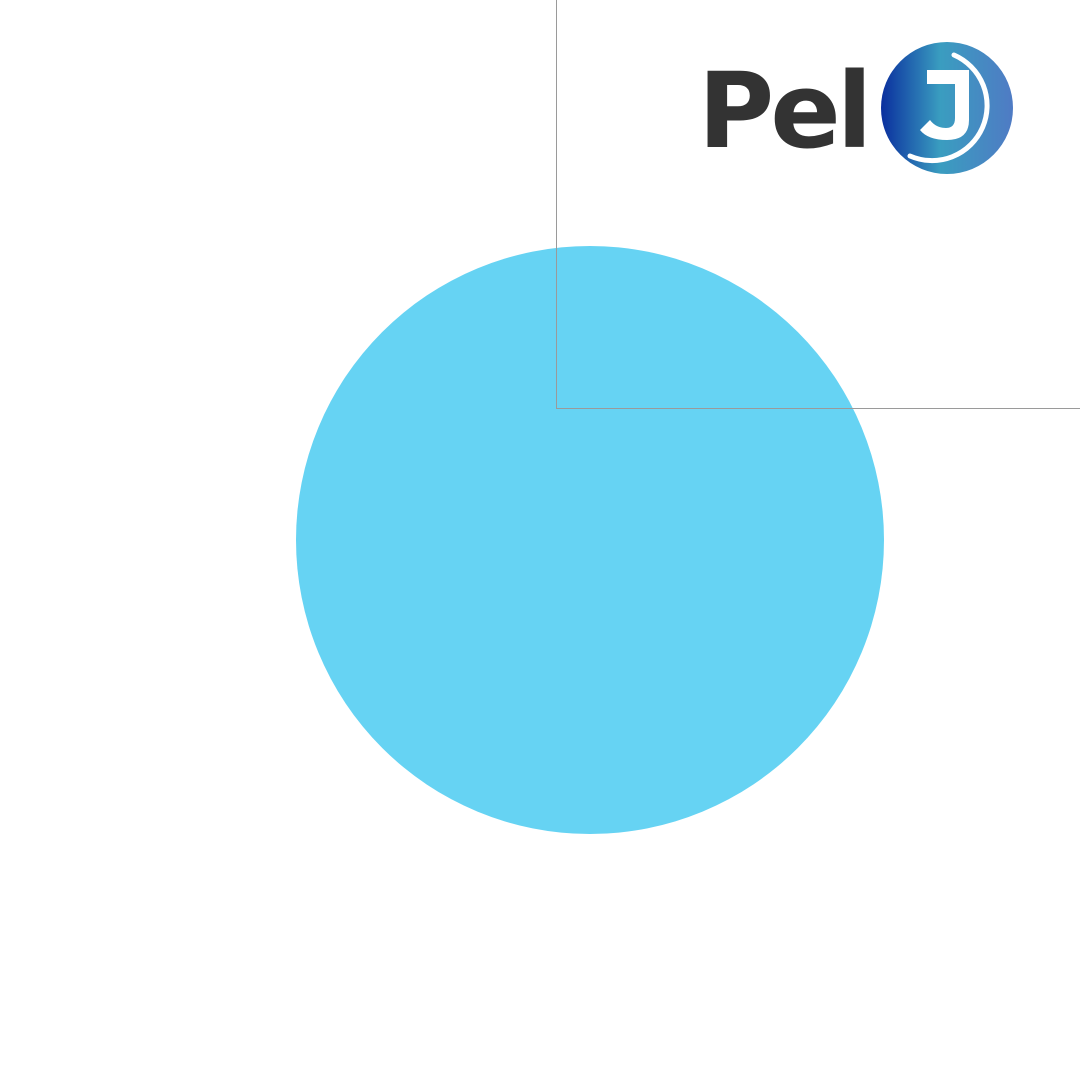  Describe the element at coordinates (783, 111) in the screenshot. I see `logo-wordmark: Pel` at that location.